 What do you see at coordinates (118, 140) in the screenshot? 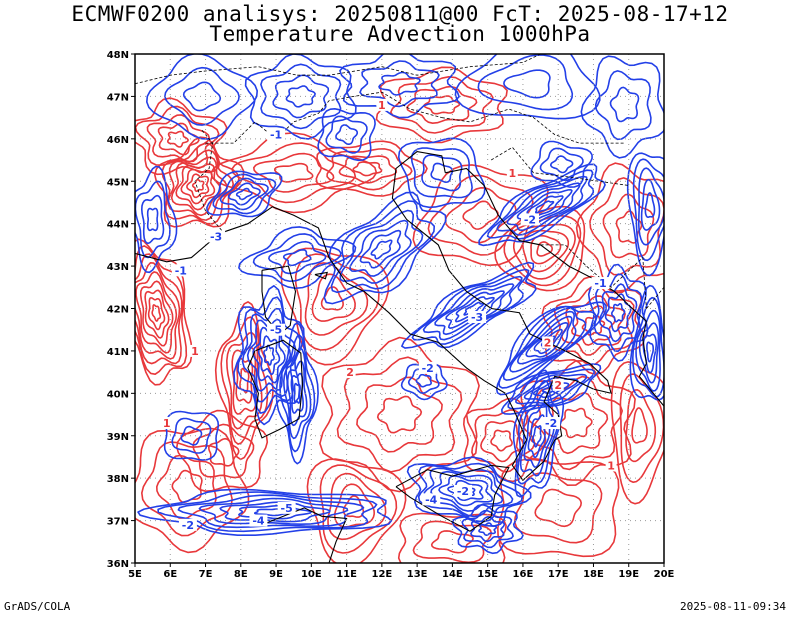
I see `lat-tick-label: 46N` at bounding box center [118, 140].